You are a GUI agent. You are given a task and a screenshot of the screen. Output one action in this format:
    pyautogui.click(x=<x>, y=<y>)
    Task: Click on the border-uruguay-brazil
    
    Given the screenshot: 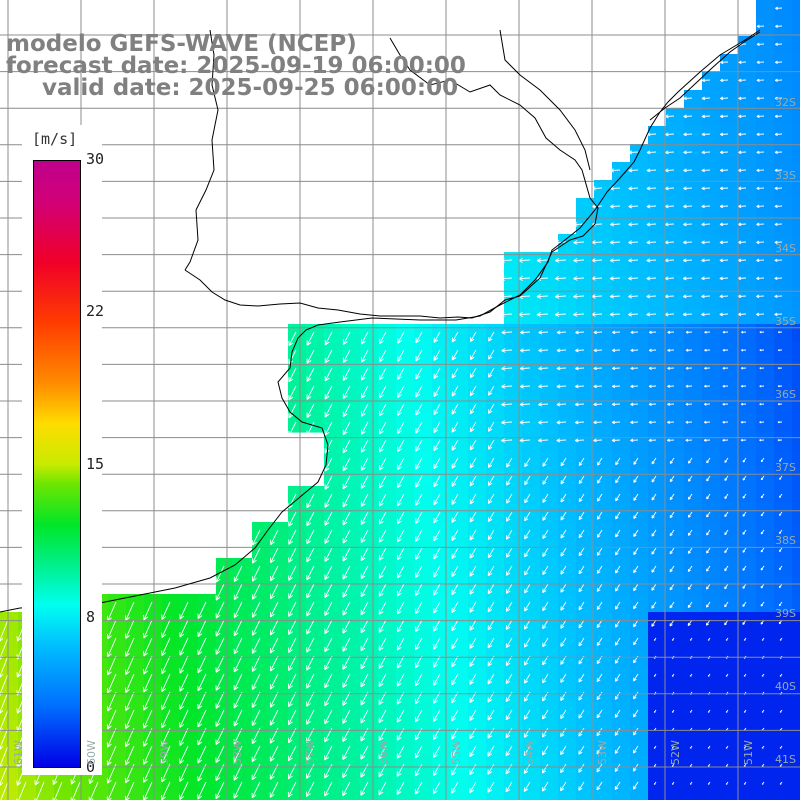 What is the action you would take?
    pyautogui.click(x=201, y=150)
    